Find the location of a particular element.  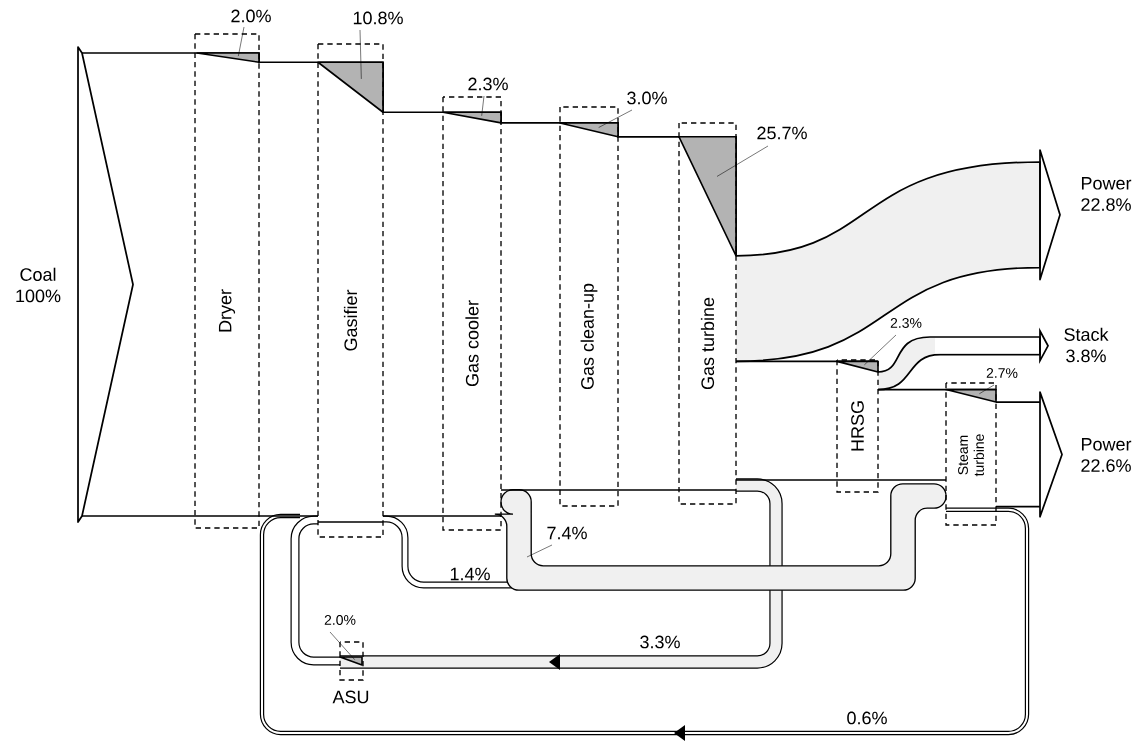

category-label: Steam turbine is located at coordinates (971, 455).